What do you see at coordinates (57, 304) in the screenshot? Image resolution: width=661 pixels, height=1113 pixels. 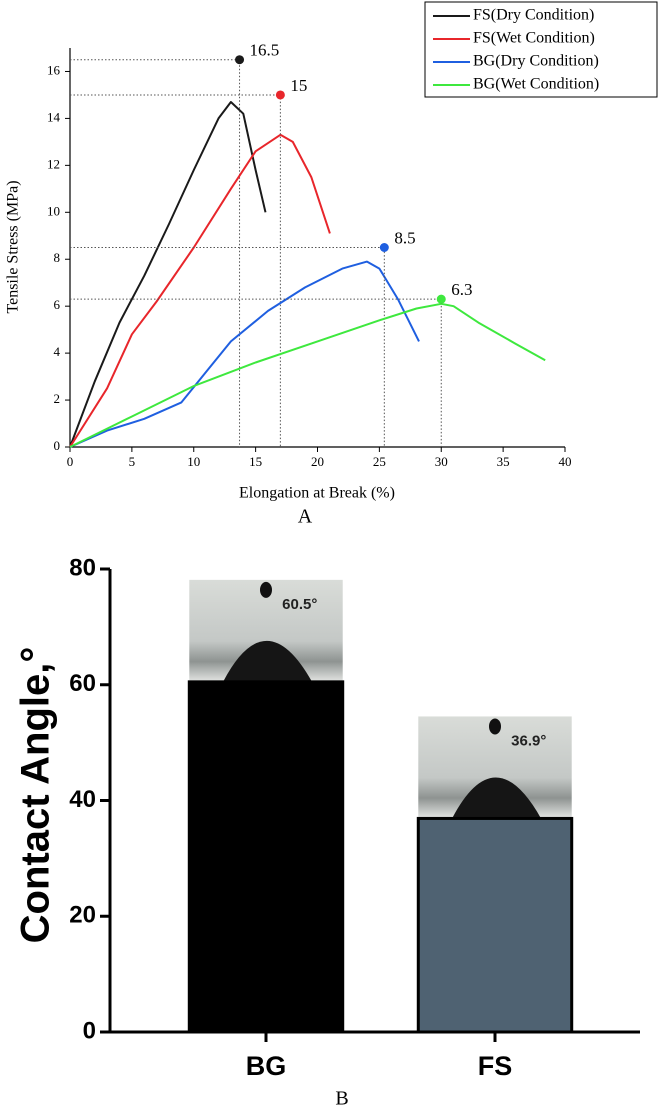 I see `y-tick-label: 6` at bounding box center [57, 304].